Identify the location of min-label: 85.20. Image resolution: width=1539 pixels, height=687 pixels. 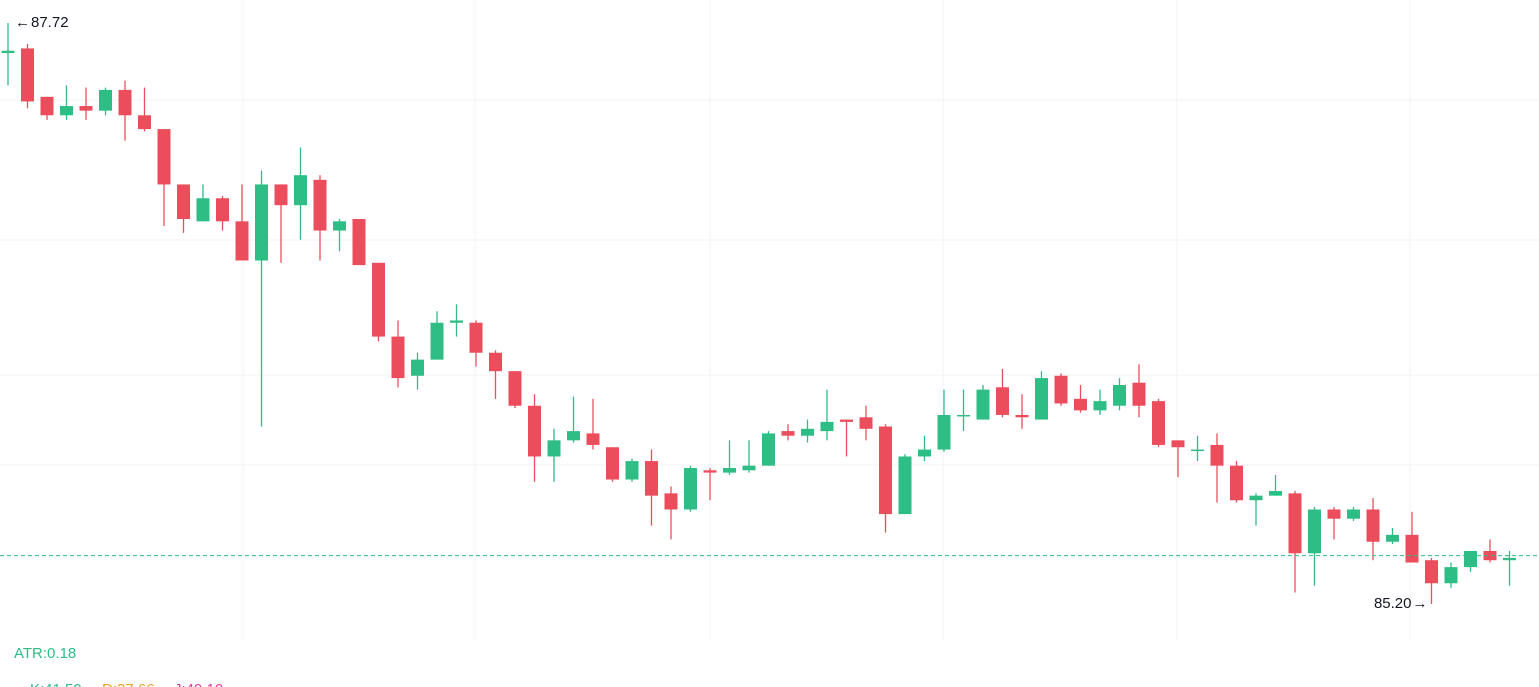
(1393, 603).